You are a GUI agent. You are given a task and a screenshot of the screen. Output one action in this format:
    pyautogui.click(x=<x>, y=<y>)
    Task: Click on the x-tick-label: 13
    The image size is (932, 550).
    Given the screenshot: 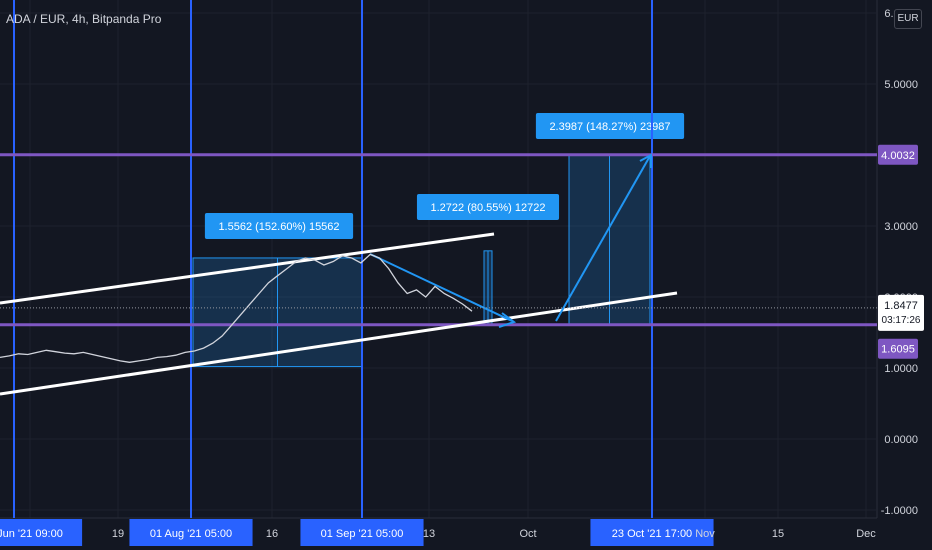 What is the action you would take?
    pyautogui.click(x=429, y=534)
    